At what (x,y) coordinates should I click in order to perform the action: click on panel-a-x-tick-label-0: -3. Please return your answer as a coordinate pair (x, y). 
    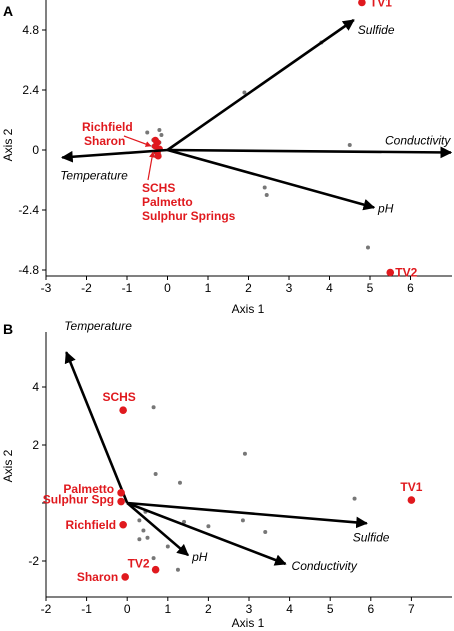
    Looking at the image, I should click on (46, 288).